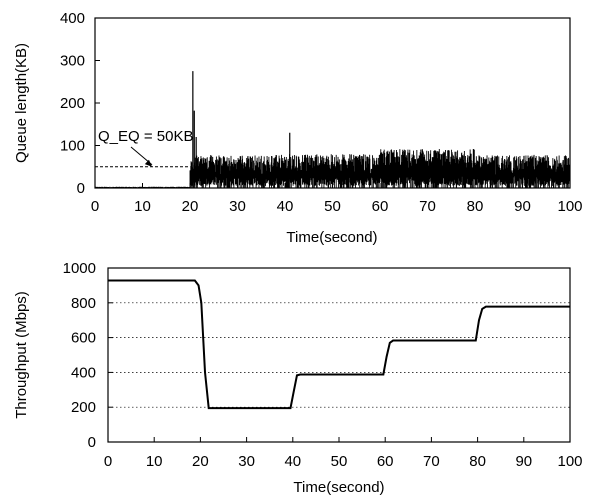  Describe the element at coordinates (92, 442) in the screenshot. I see `throughput-y-tick-label: 0` at that location.